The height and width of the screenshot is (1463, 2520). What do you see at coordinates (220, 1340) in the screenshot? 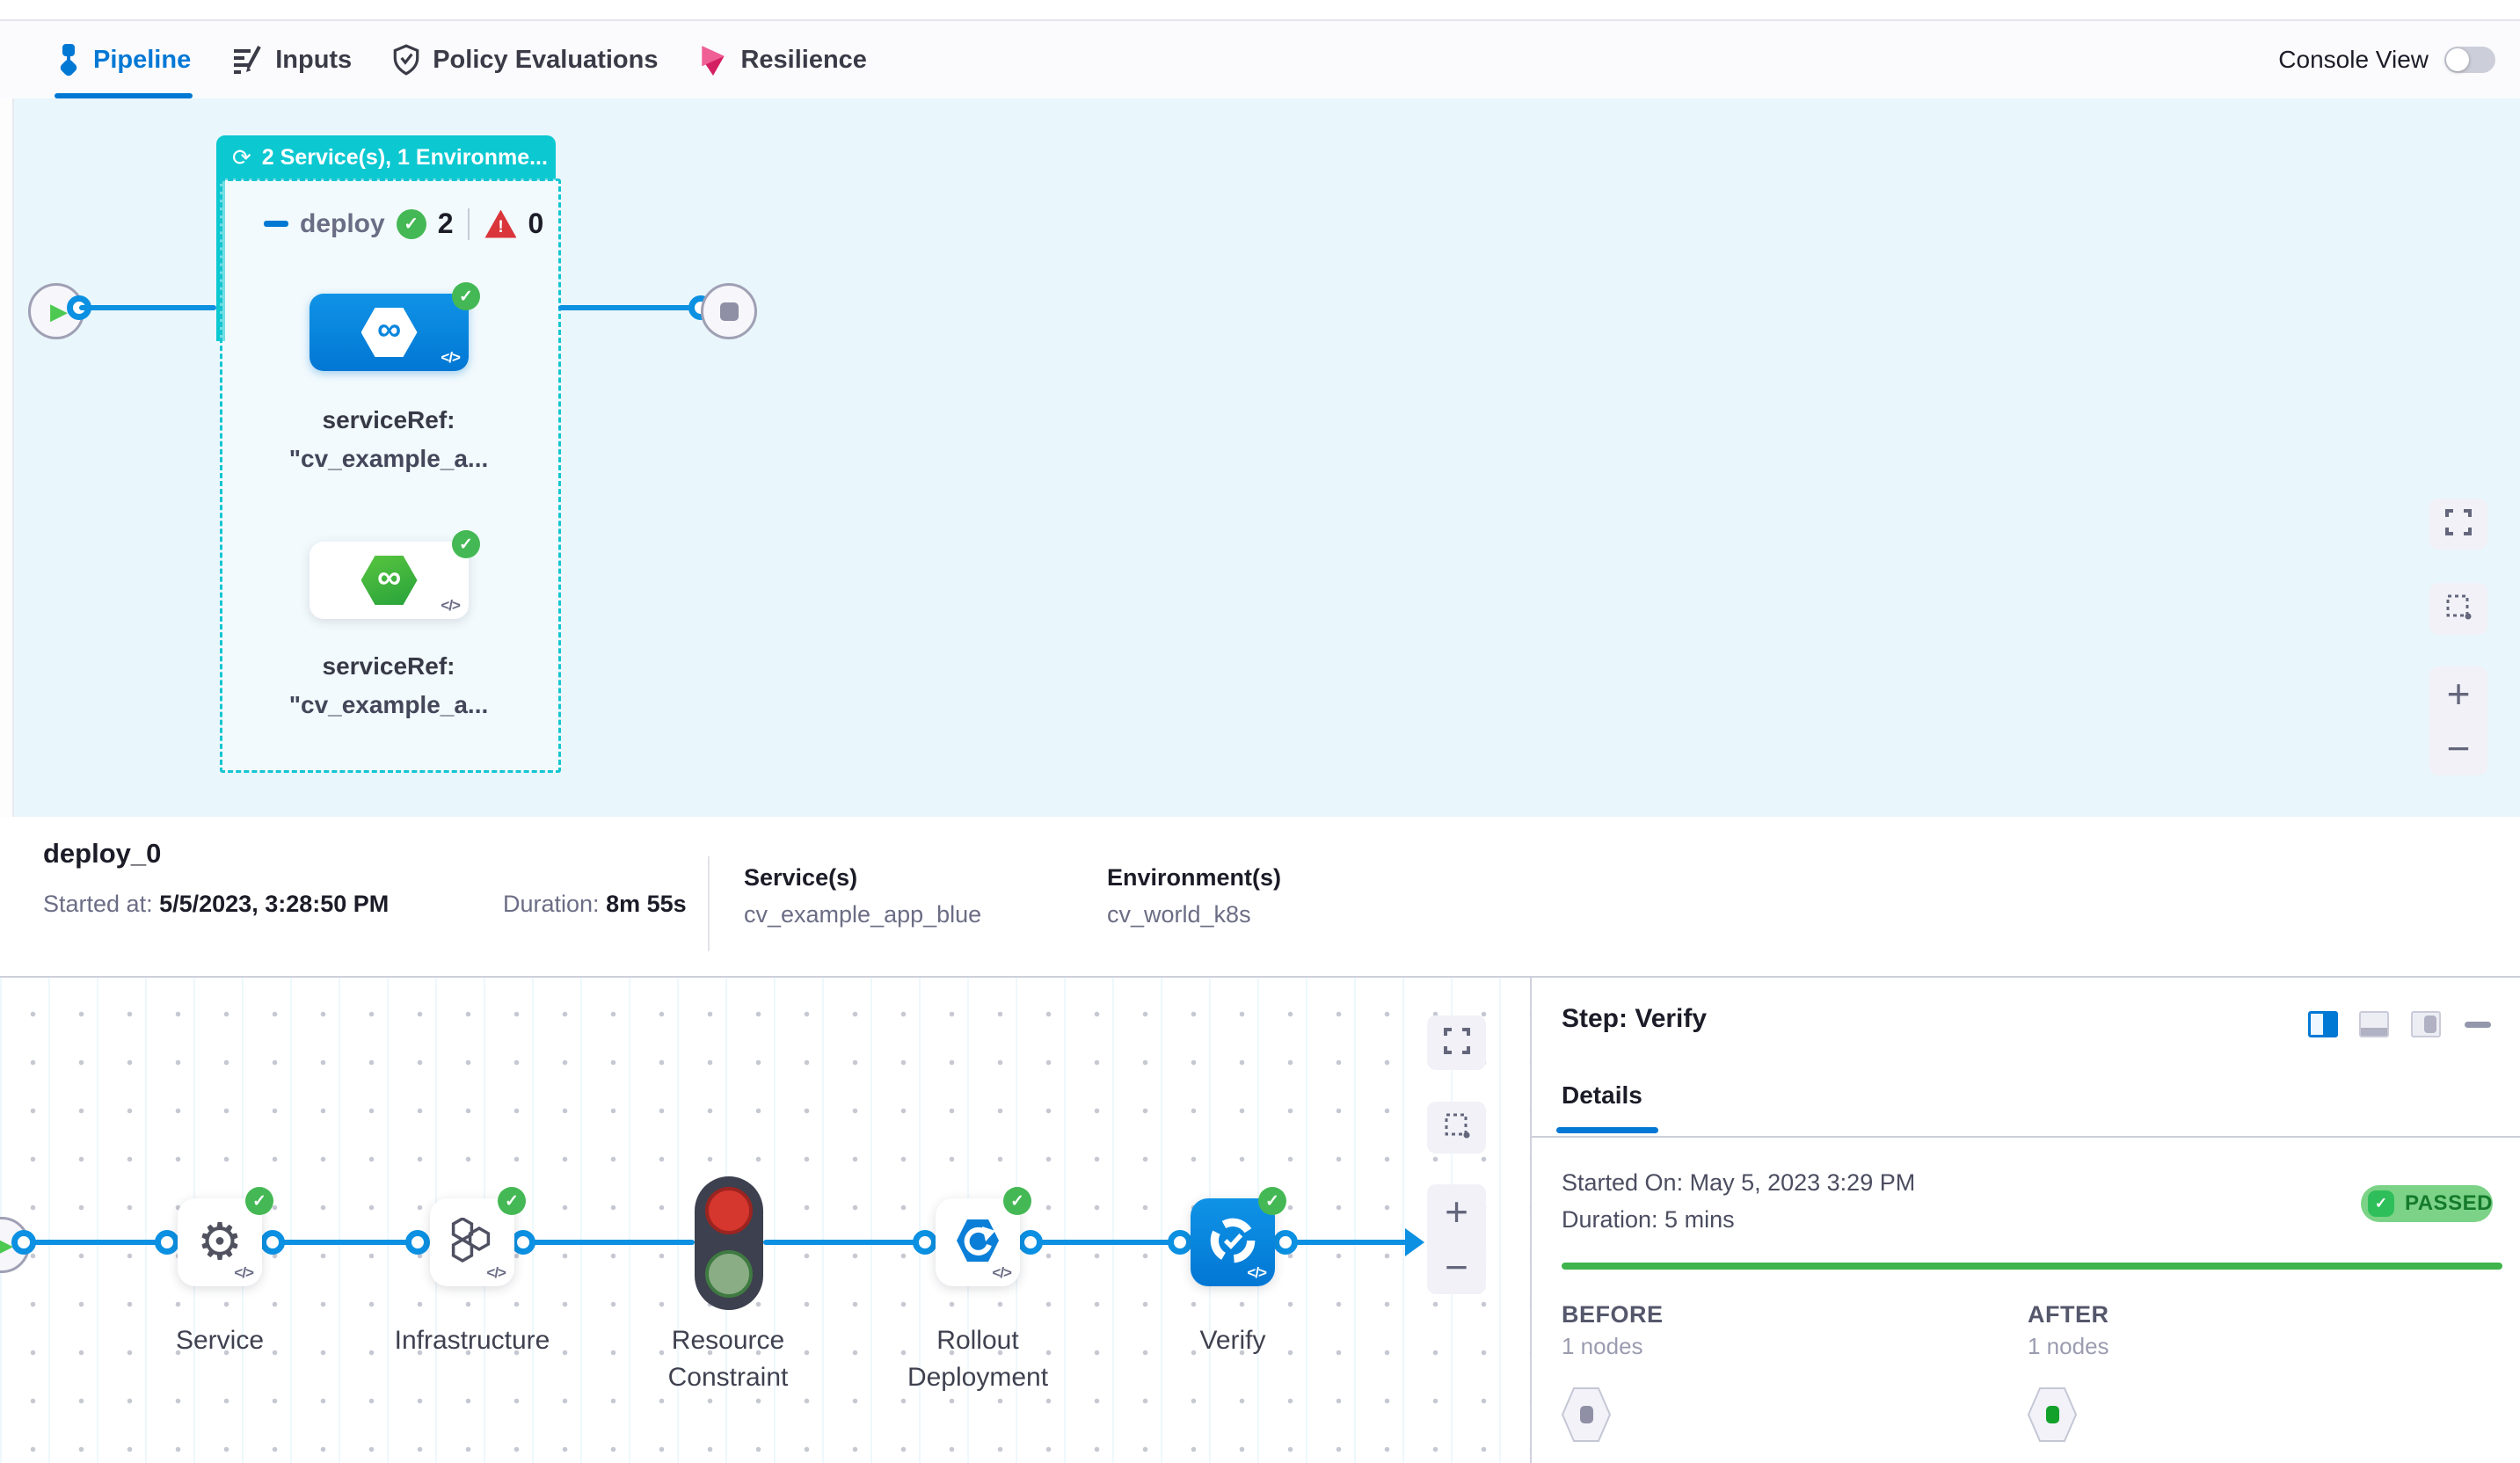
I see `step-label-service: Service` at bounding box center [220, 1340].